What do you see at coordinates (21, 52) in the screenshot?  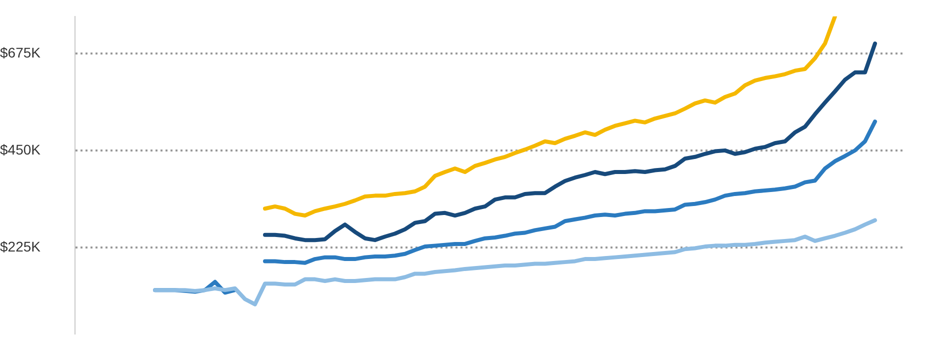 I see `y-tick-label: $675K` at bounding box center [21, 52].